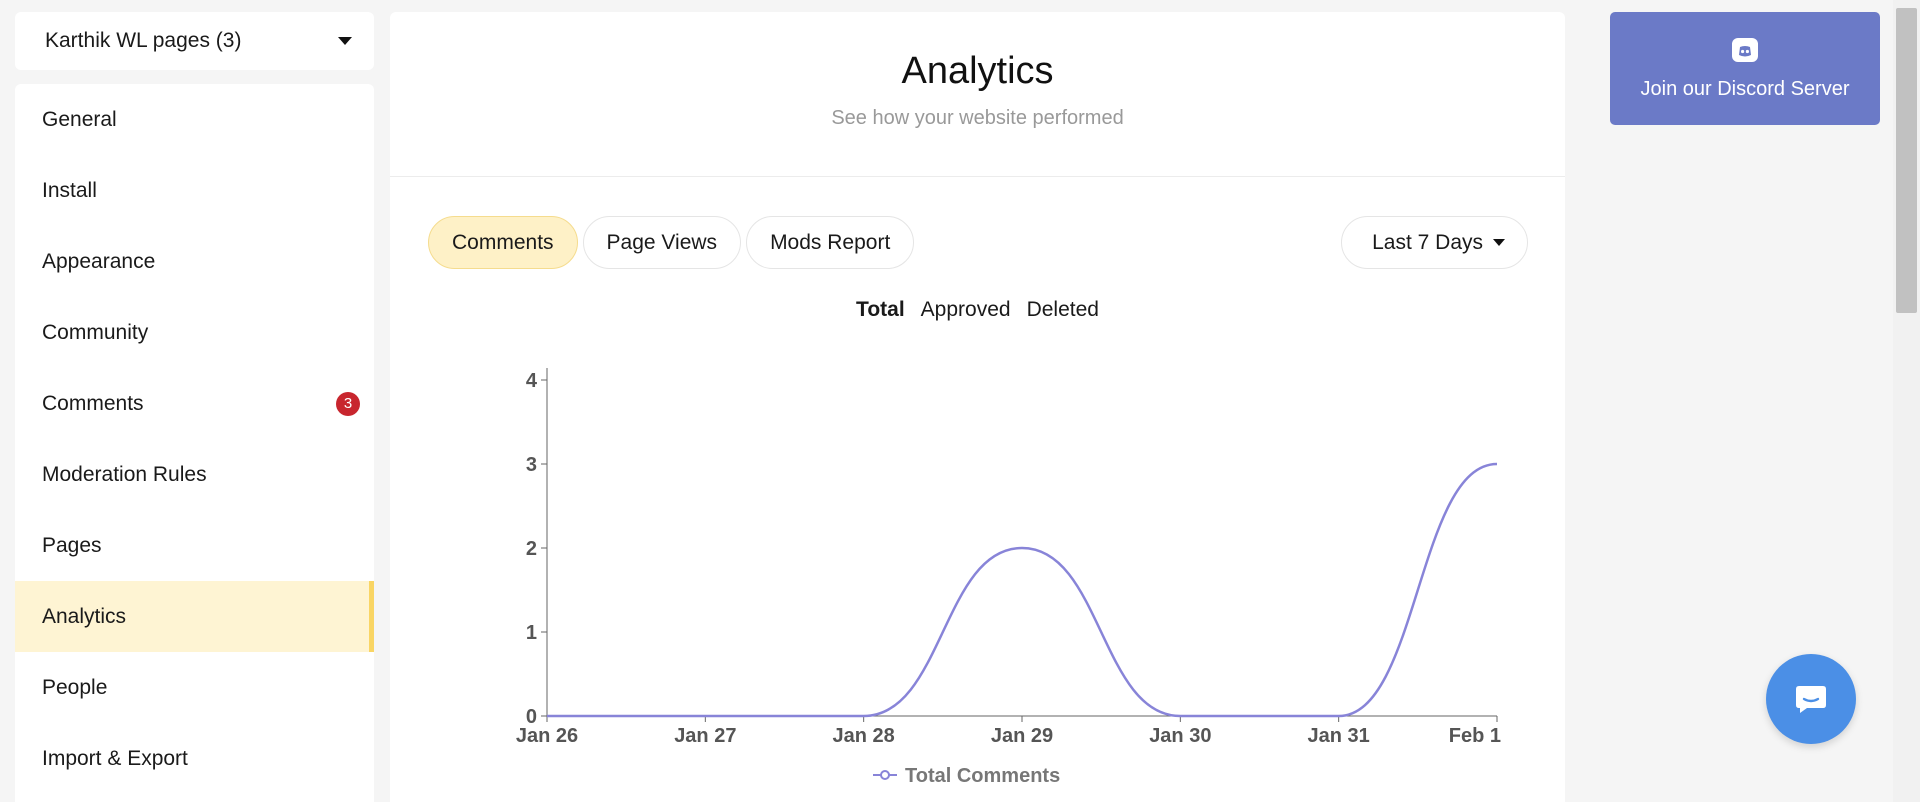 The width and height of the screenshot is (1920, 802). Describe the element at coordinates (1180, 736) in the screenshot. I see `x-tick-label: Jan 30` at that location.